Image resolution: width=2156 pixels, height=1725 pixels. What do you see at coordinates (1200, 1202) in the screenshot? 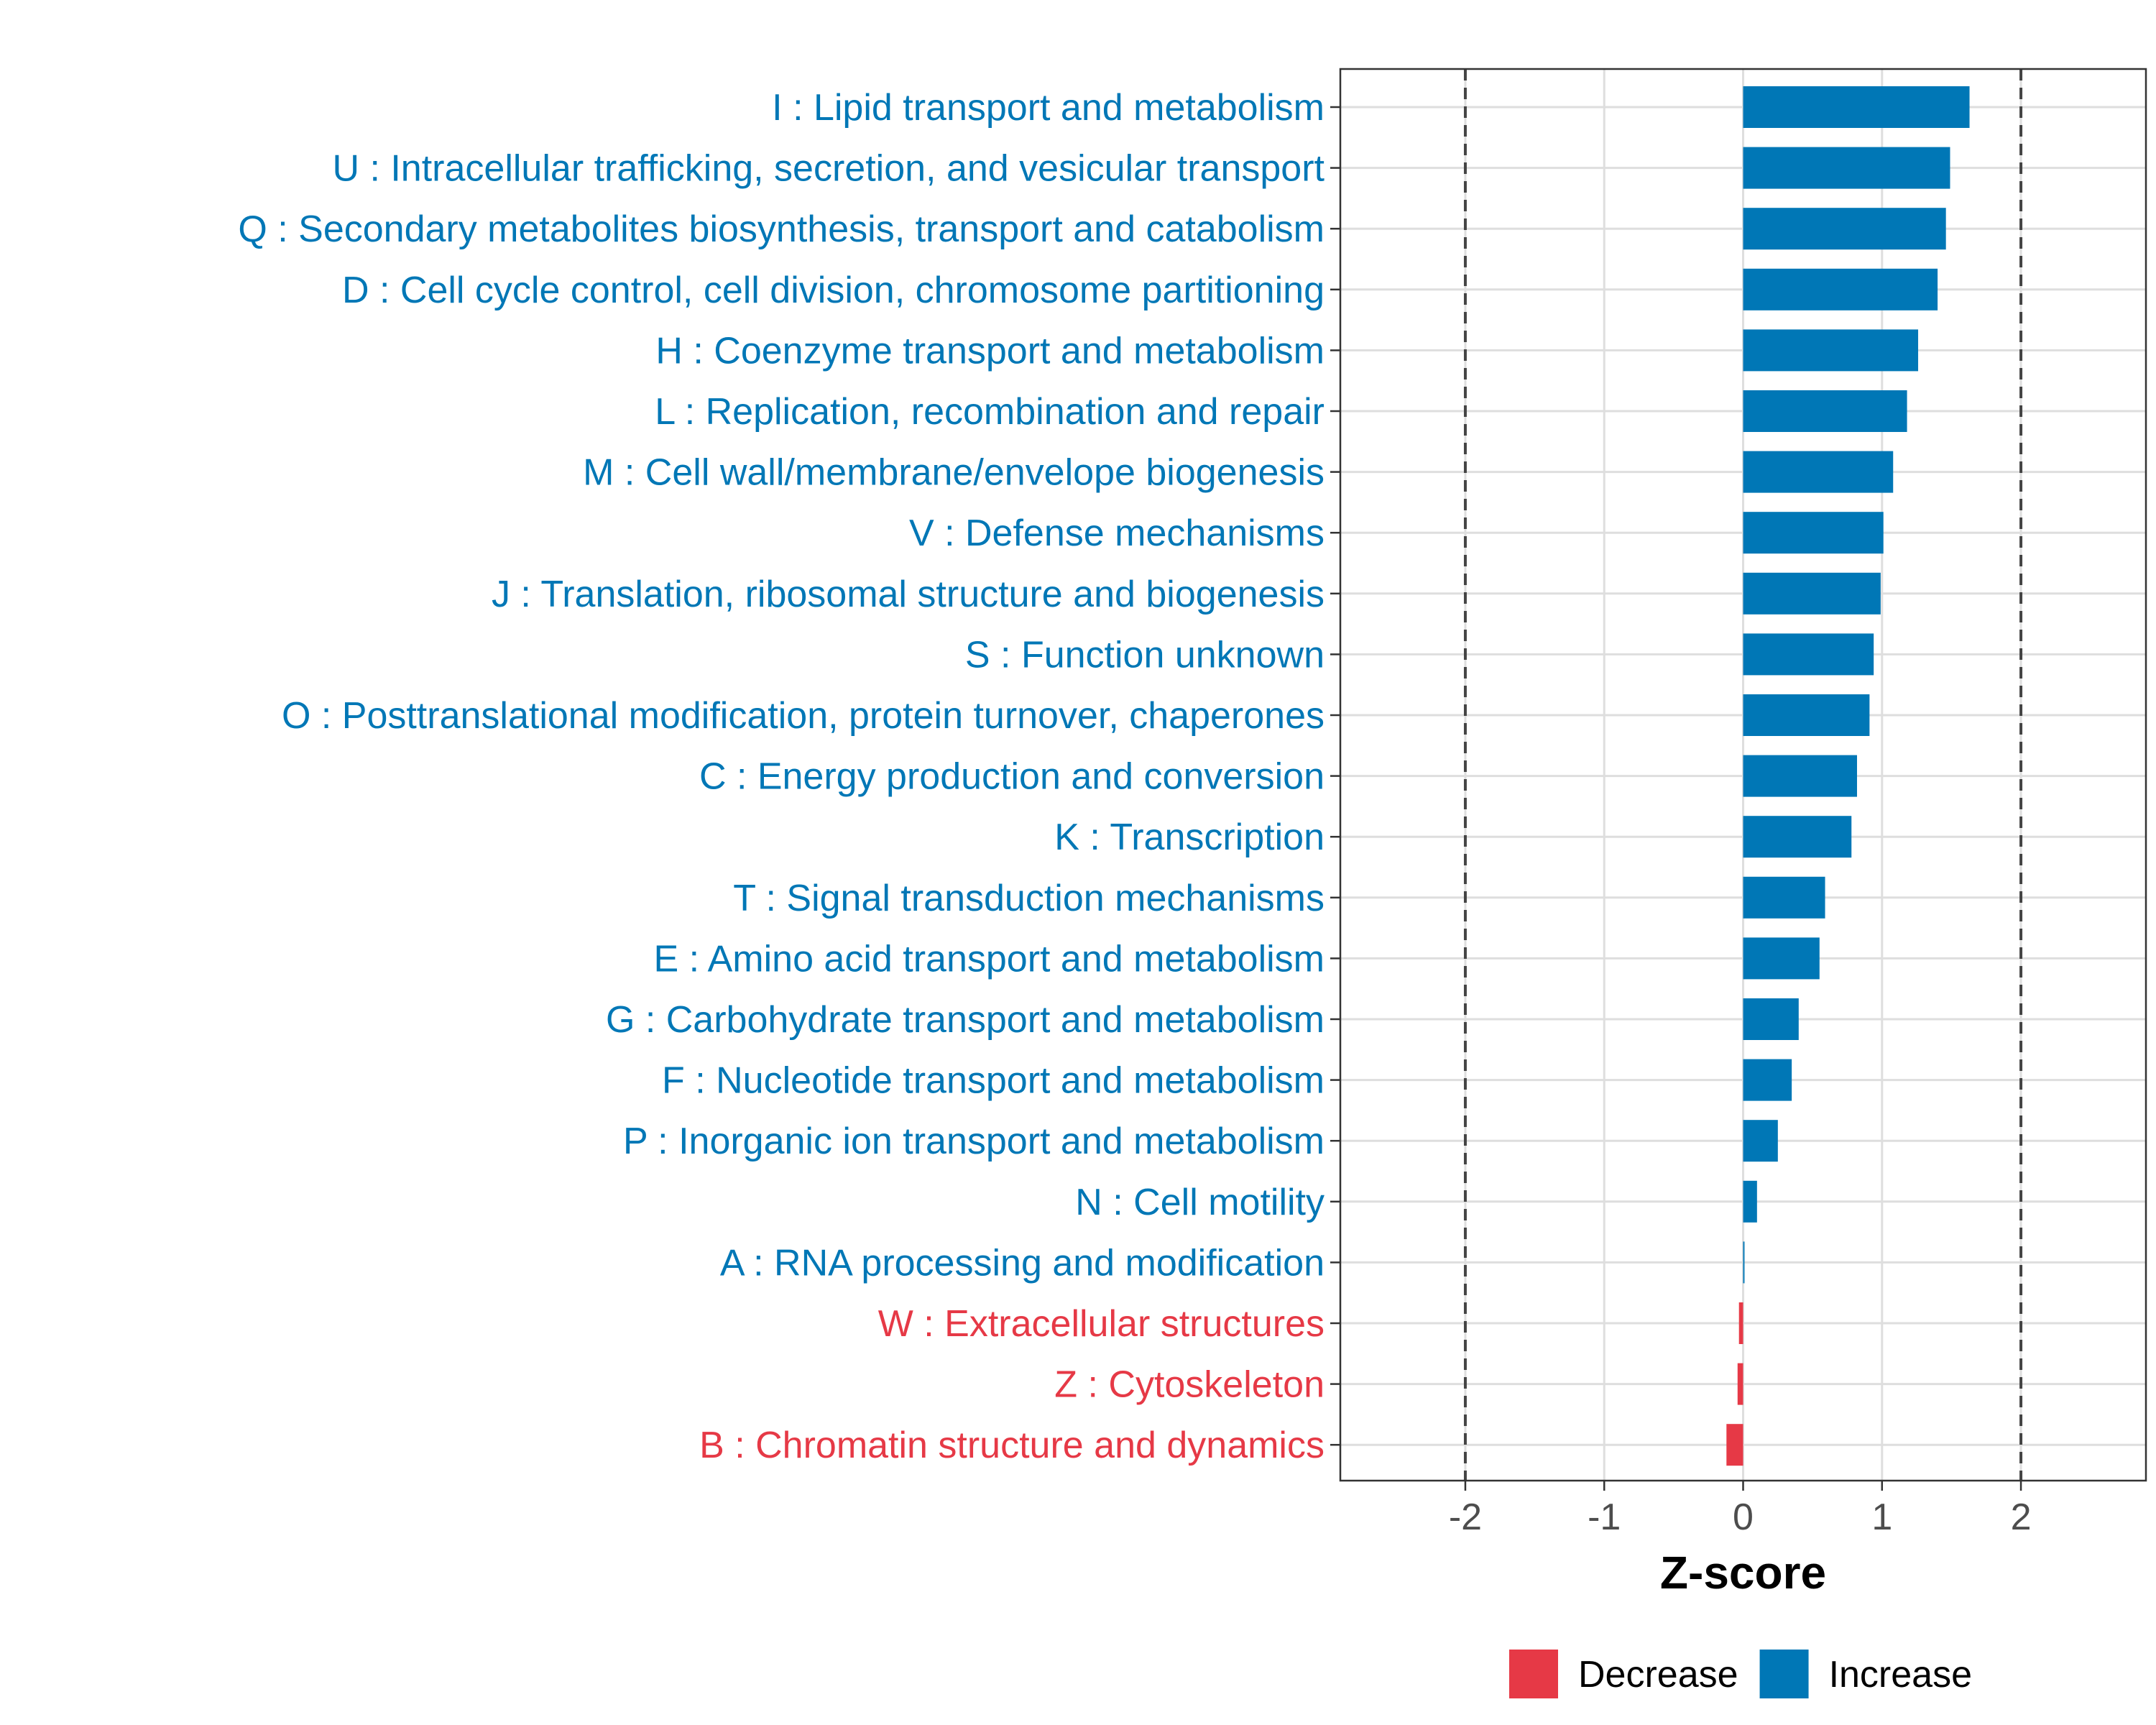
I see `category-label: N : Cell motility` at bounding box center [1200, 1202].